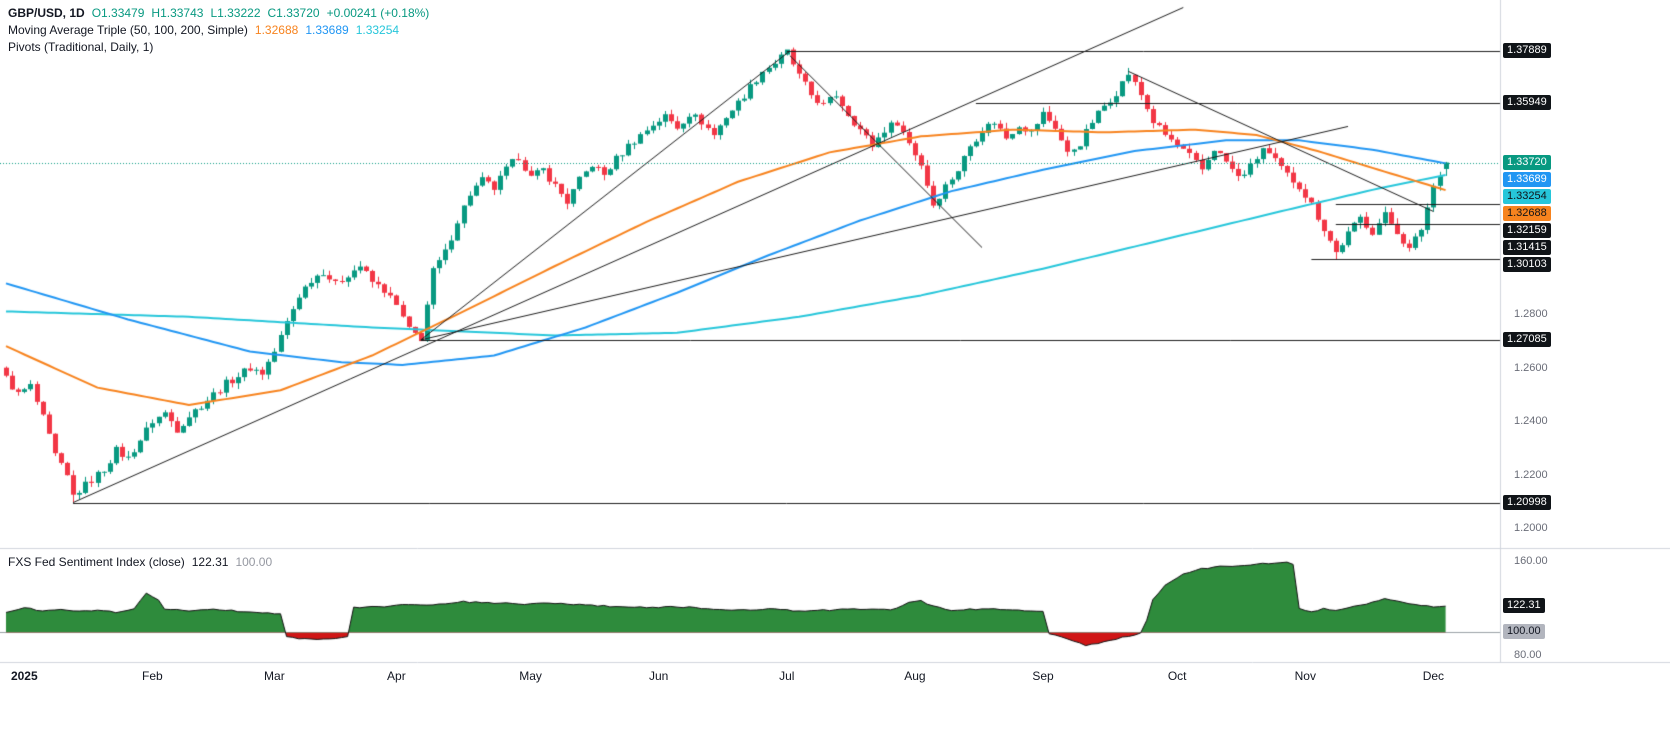 The image size is (1670, 735). What do you see at coordinates (1177, 676) in the screenshot?
I see `time-axis-label-oct: Oct` at bounding box center [1177, 676].